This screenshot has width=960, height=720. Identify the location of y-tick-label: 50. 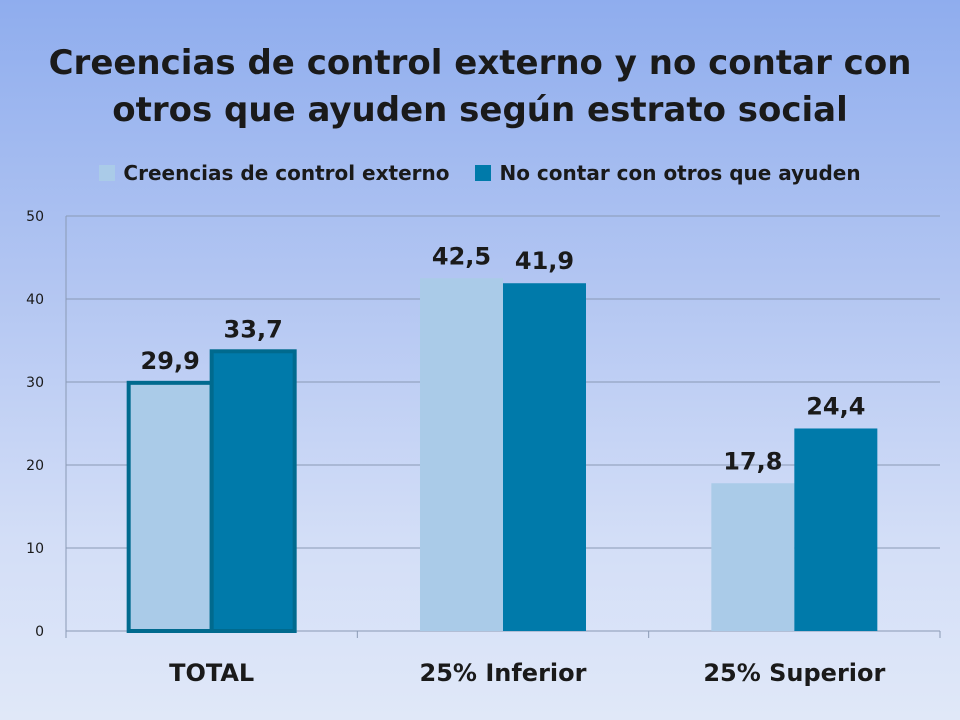
(35, 217).